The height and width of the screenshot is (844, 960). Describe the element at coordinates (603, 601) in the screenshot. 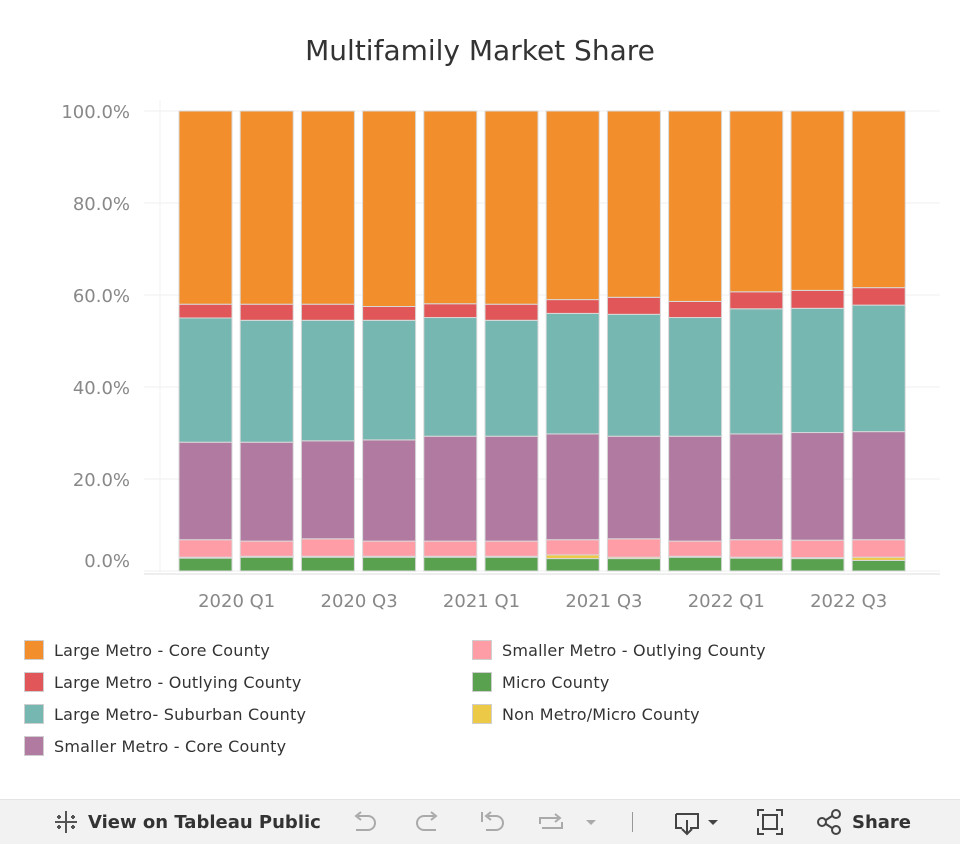

I see `x-tick-label: 2021 Q3` at that location.